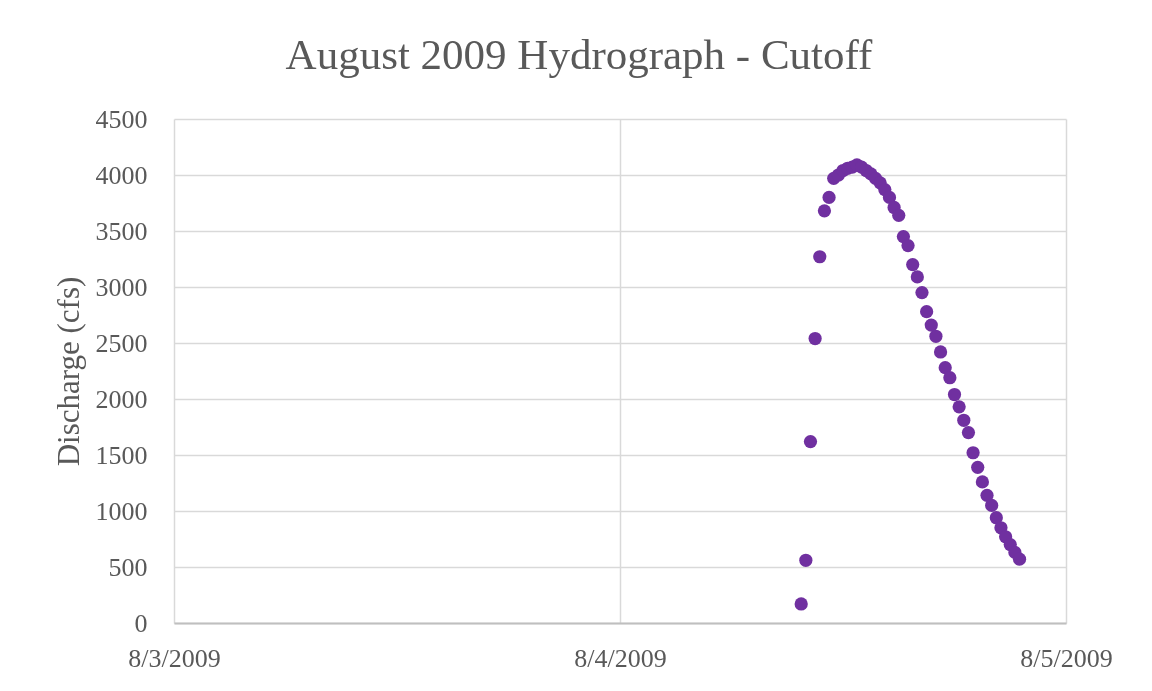 The width and height of the screenshot is (1152, 691). Describe the element at coordinates (121, 119) in the screenshot. I see `y-tick-label: 4500` at that location.